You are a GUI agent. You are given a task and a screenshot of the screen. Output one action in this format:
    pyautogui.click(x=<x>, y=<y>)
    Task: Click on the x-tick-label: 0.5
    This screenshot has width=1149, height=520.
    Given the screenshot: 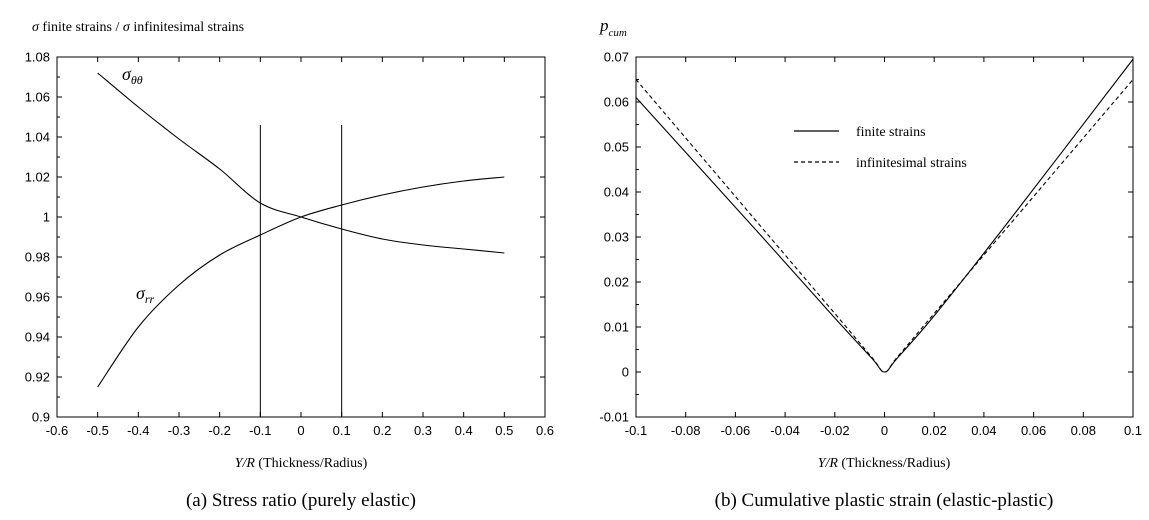 What is the action you would take?
    pyautogui.click(x=504, y=430)
    